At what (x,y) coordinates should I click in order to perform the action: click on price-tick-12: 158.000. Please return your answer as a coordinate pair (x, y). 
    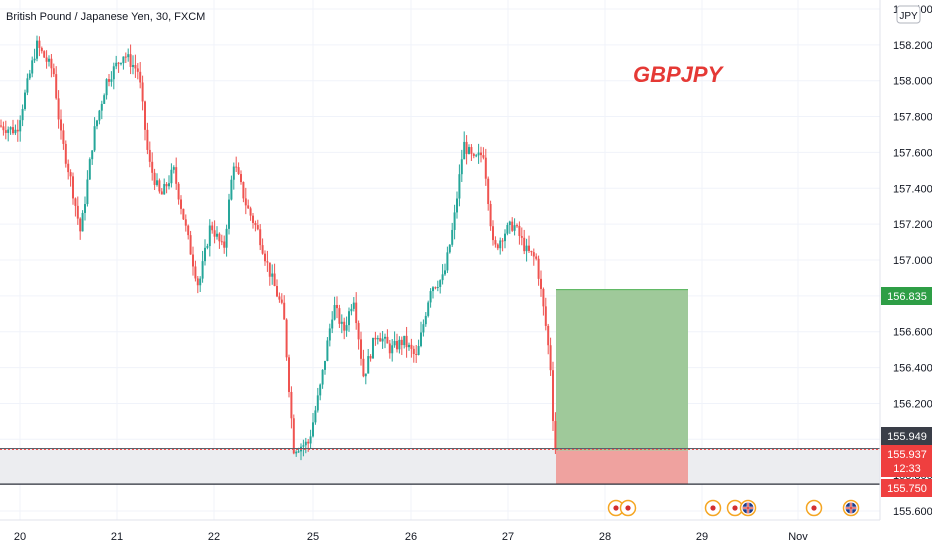
    Looking at the image, I should click on (912, 82).